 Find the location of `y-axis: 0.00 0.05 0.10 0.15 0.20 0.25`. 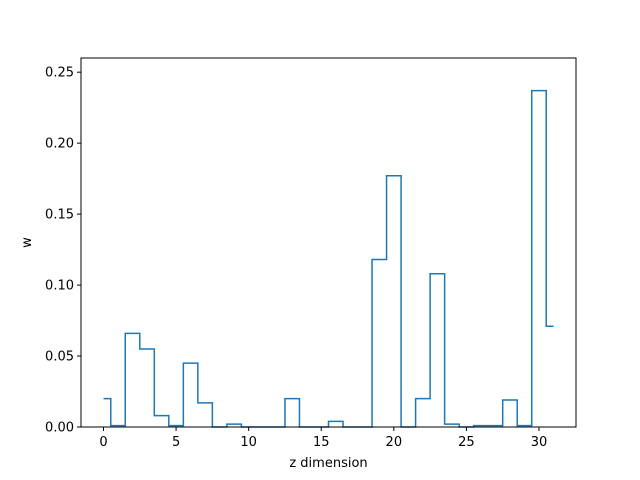

y-axis: 0.00 0.05 0.10 0.15 0.20 0.25 is located at coordinates (63, 251).